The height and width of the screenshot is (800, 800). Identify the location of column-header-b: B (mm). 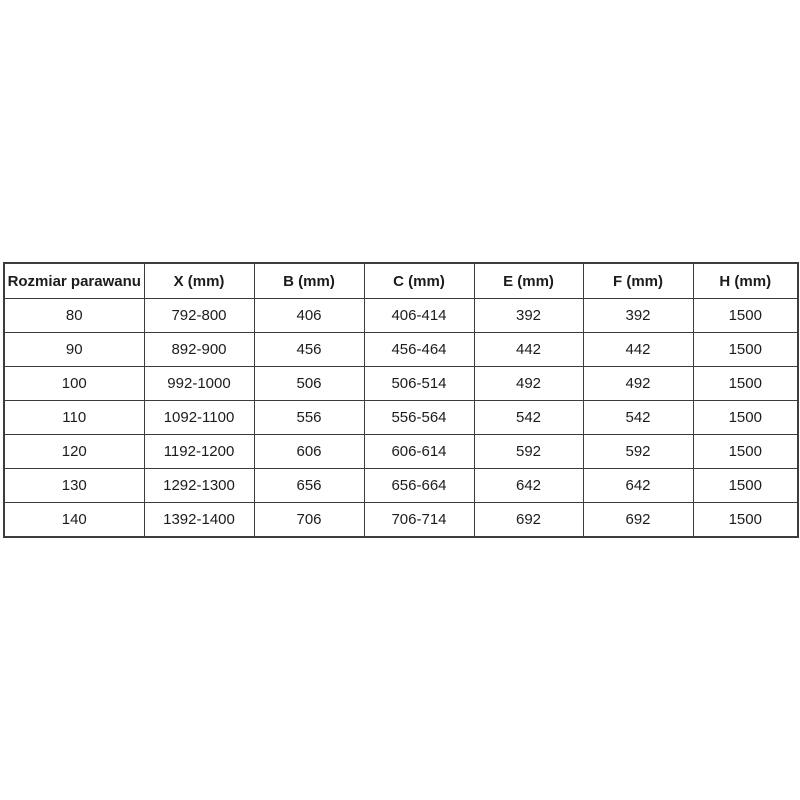
(309, 280).